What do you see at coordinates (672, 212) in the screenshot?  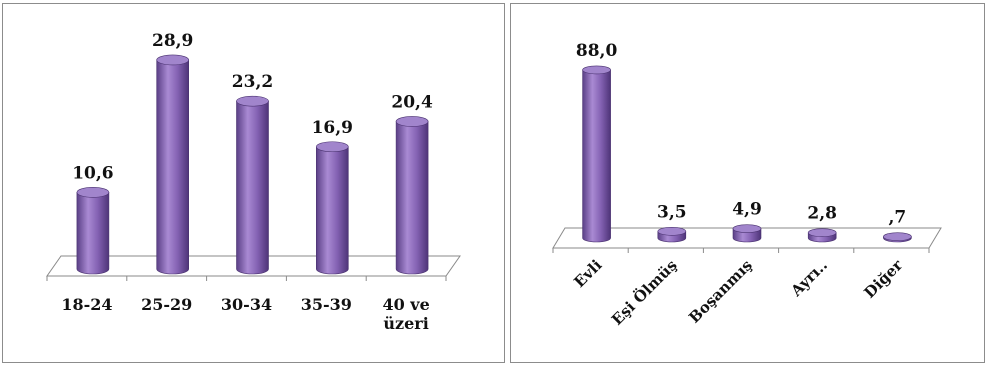 I see `value-label: 3,5` at bounding box center [672, 212].